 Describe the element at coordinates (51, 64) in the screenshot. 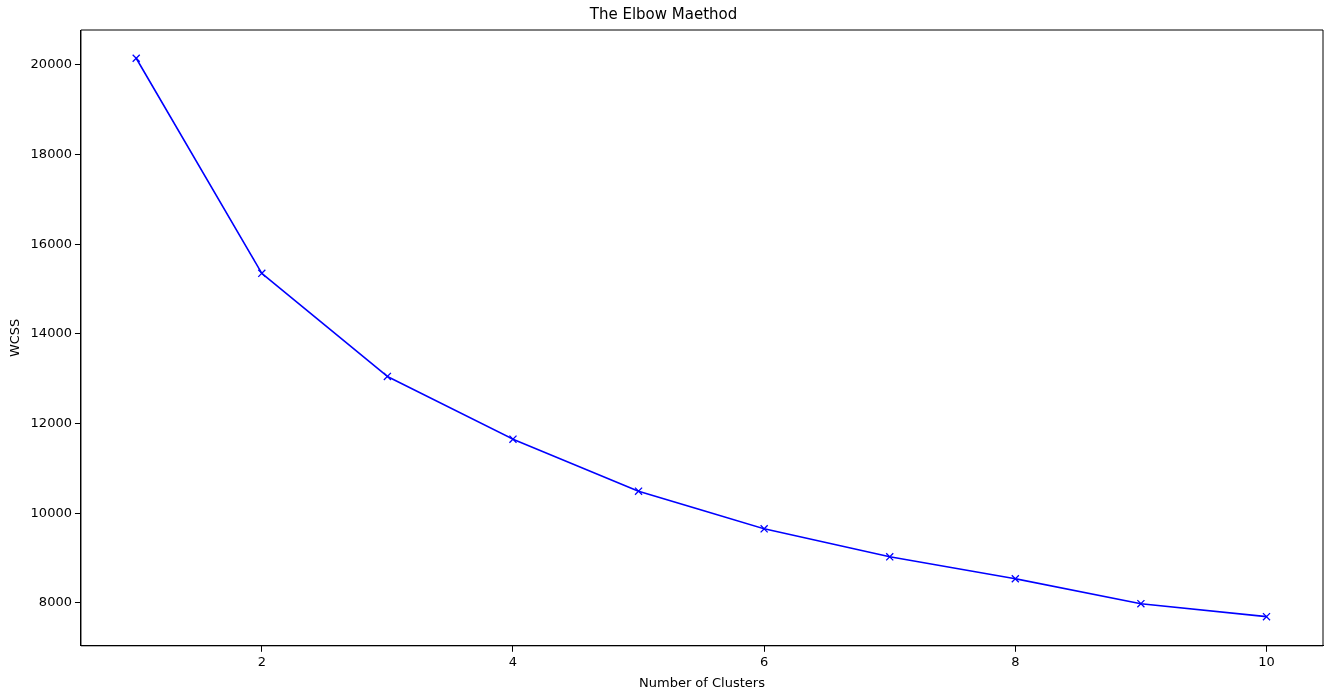

I see `y-tick-label: 20000` at that location.